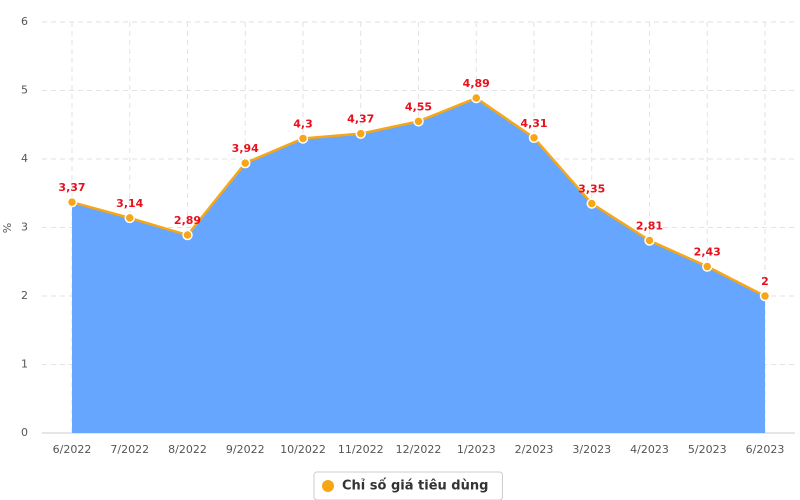  I want to click on x-tick-label: 6/2023, so click(765, 449).